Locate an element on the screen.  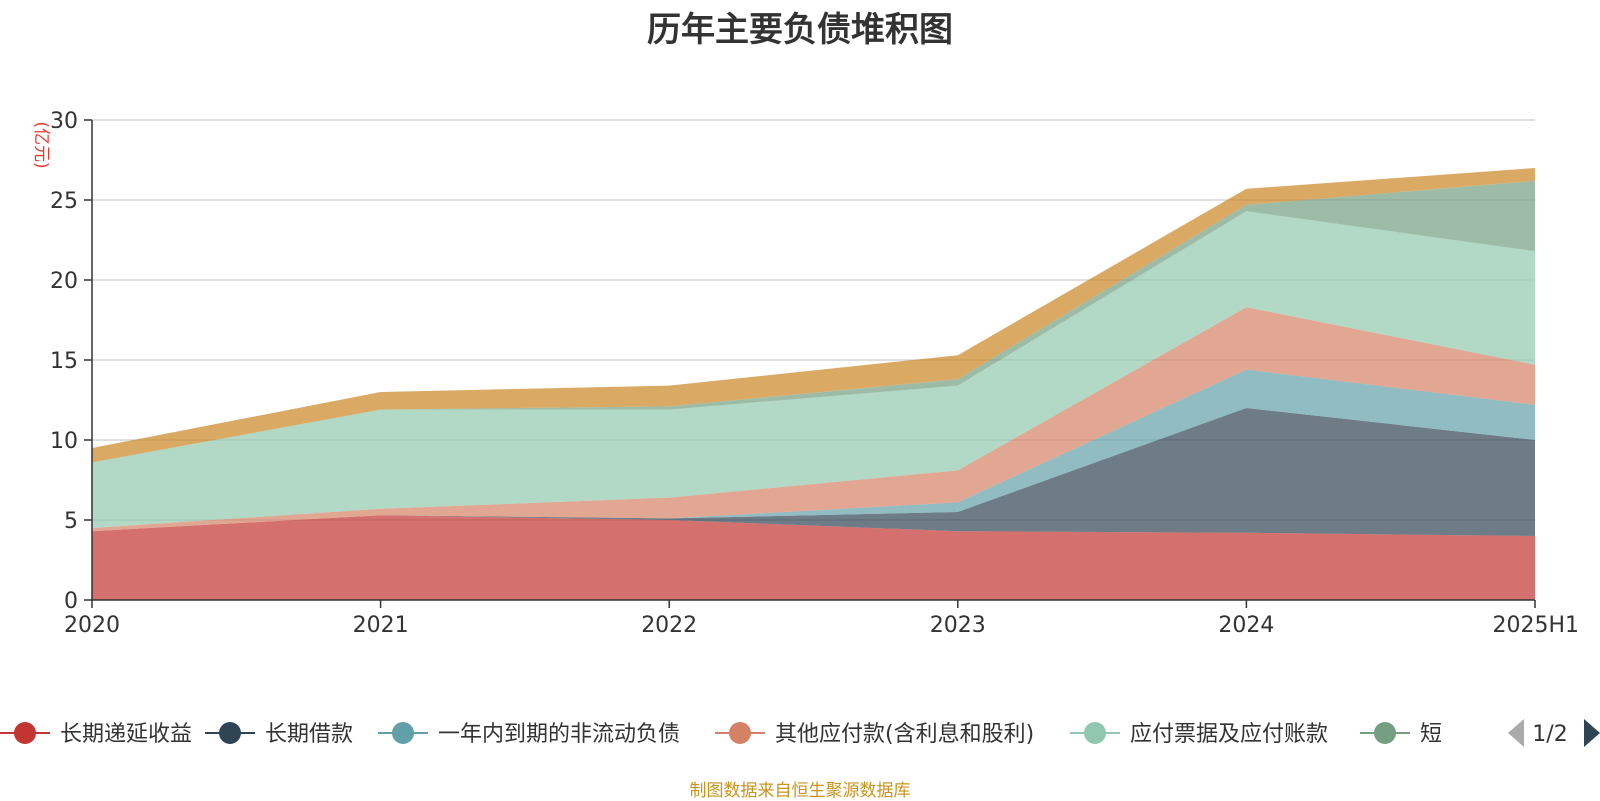
area-长期递延收益 is located at coordinates (813, 557).